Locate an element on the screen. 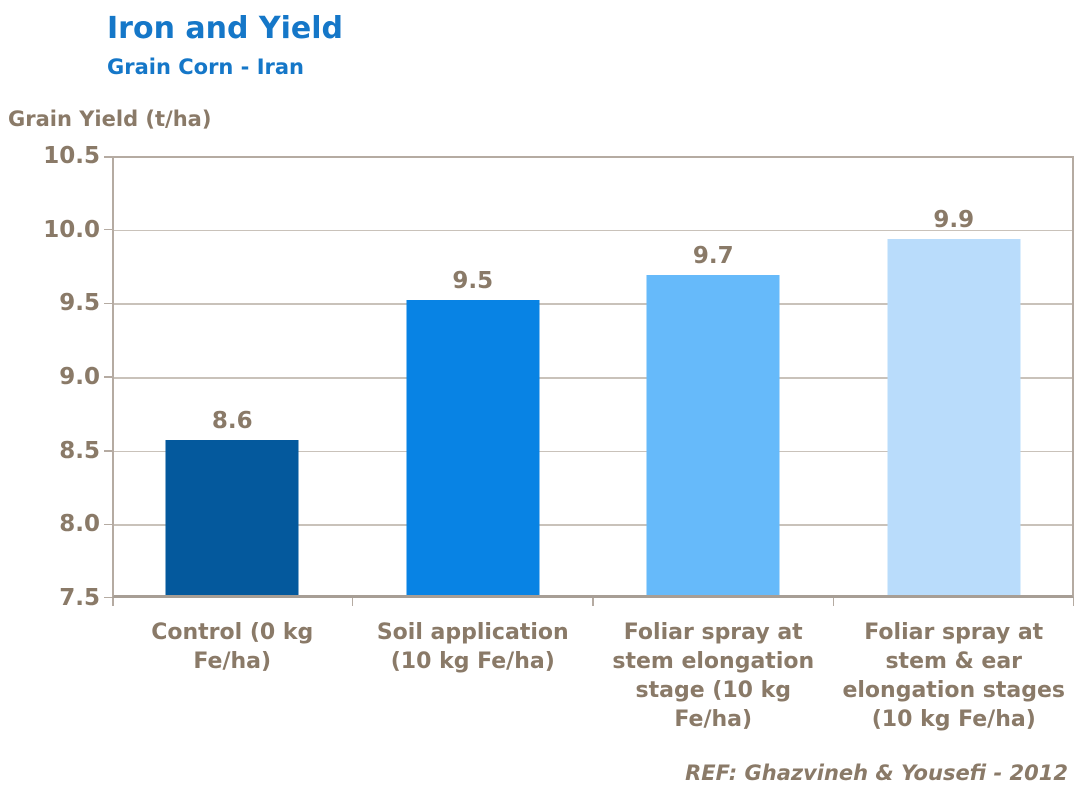 The width and height of the screenshot is (1087, 799). bar-value-label: 9.7 is located at coordinates (713, 256).